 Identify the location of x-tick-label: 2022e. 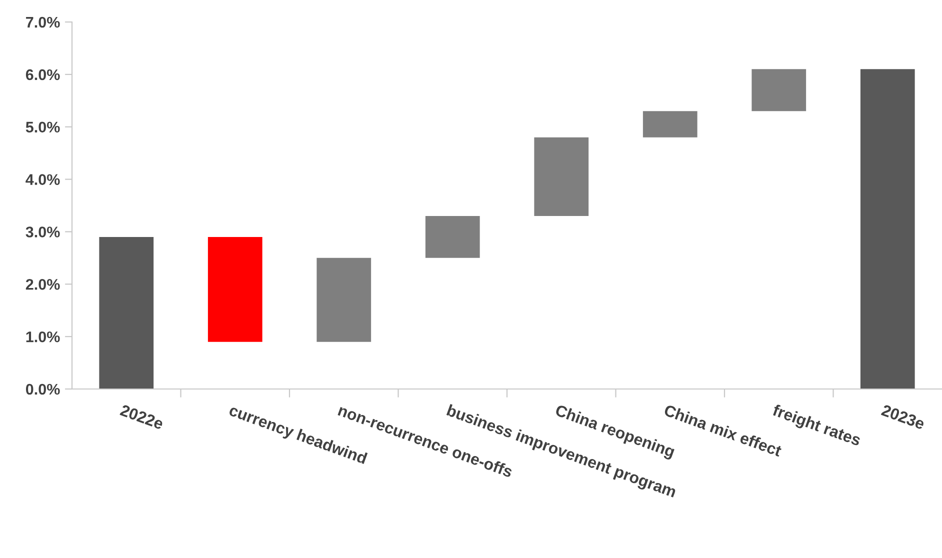
(142, 417).